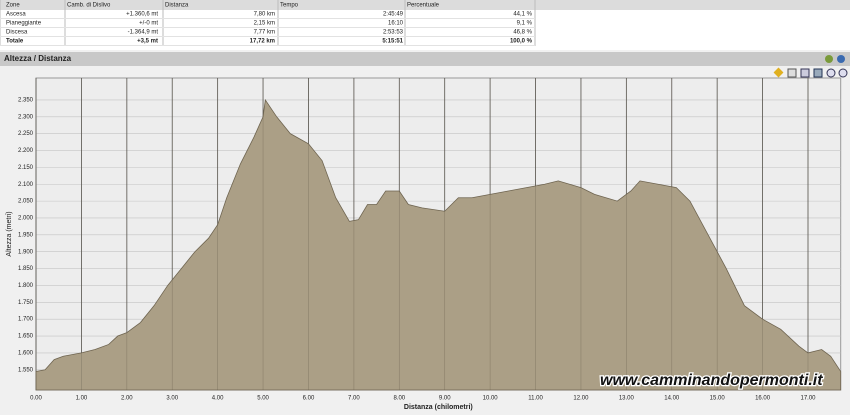 The width and height of the screenshot is (850, 415). Describe the element at coordinates (26, 337) in the screenshot. I see `y-tick-label: 1.650` at that location.